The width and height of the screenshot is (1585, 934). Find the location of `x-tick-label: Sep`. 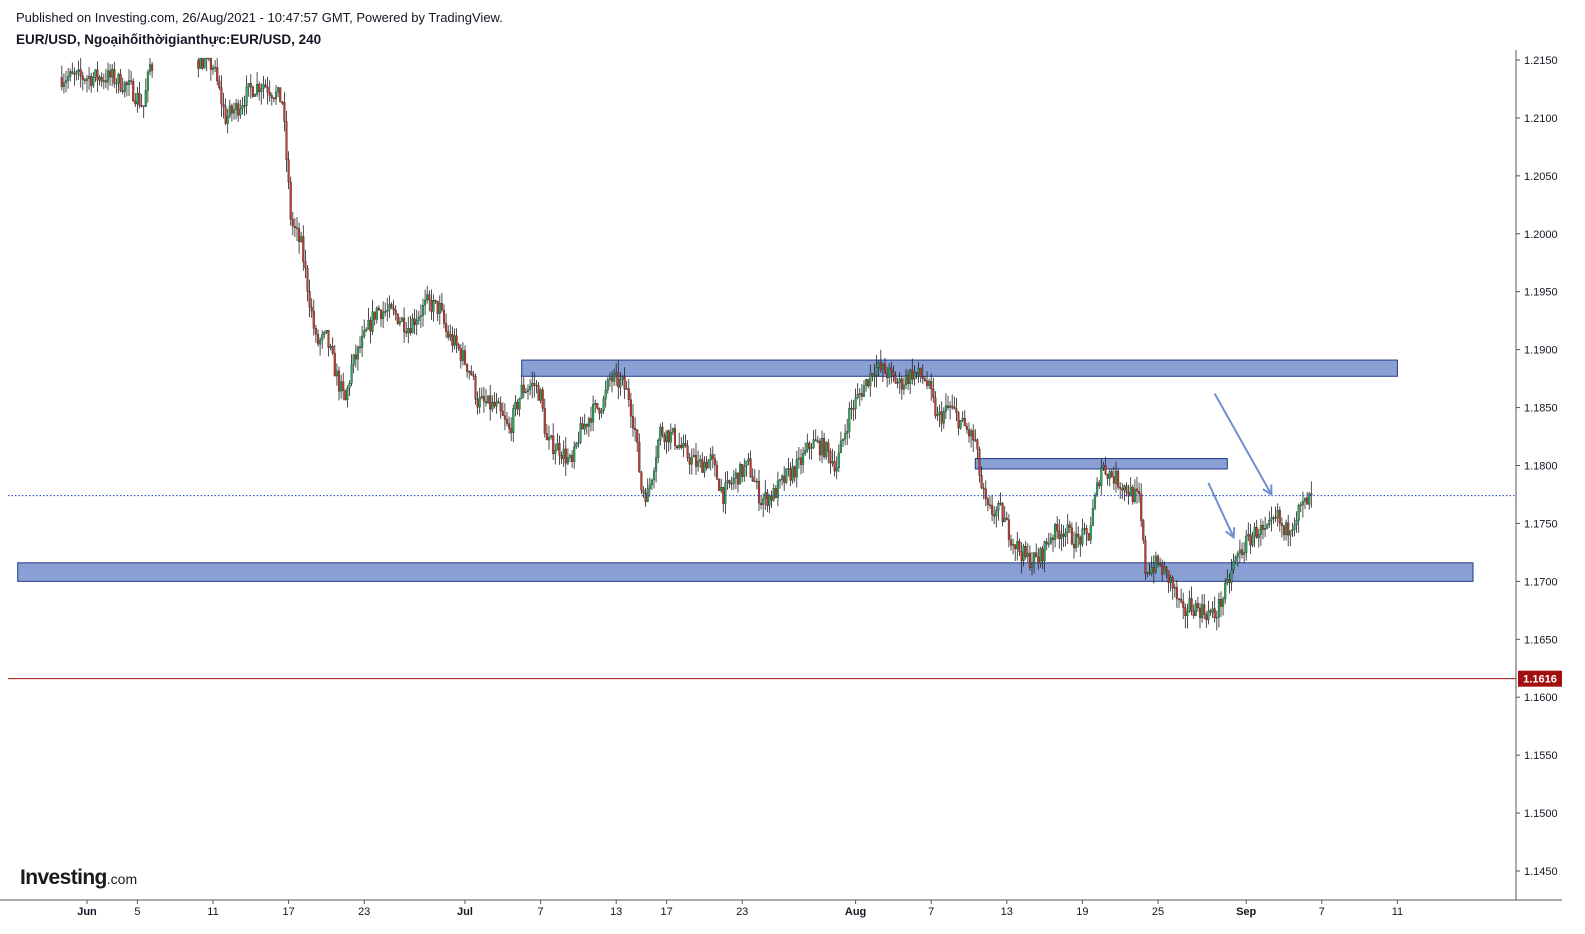

x-tick-label: Sep is located at coordinates (1246, 912).